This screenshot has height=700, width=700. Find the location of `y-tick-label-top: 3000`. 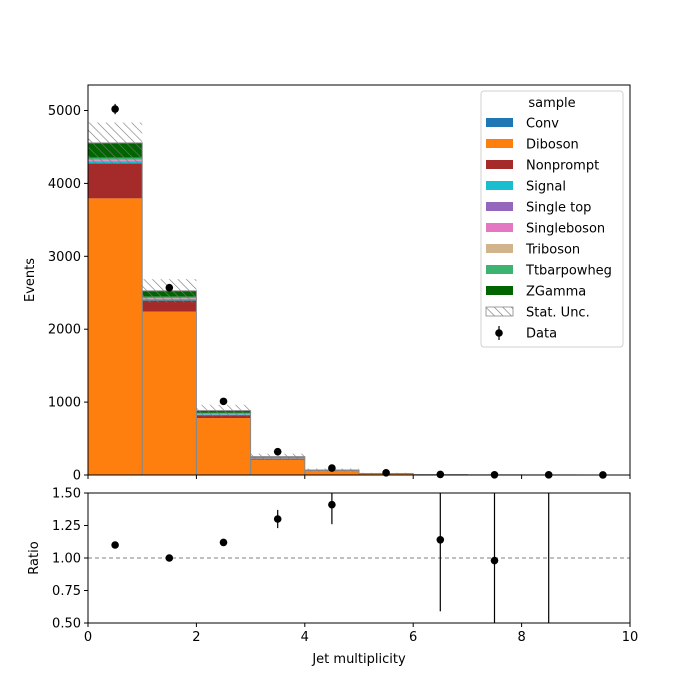

y-tick-label-top: 3000 is located at coordinates (64, 257).